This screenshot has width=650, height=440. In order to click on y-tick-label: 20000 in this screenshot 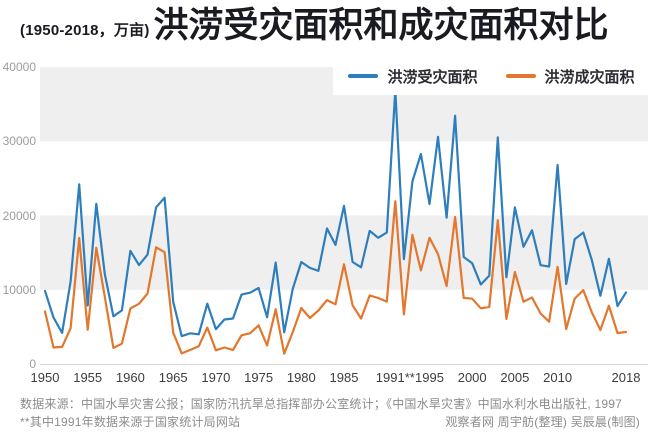, I will do `click(19, 215)`.